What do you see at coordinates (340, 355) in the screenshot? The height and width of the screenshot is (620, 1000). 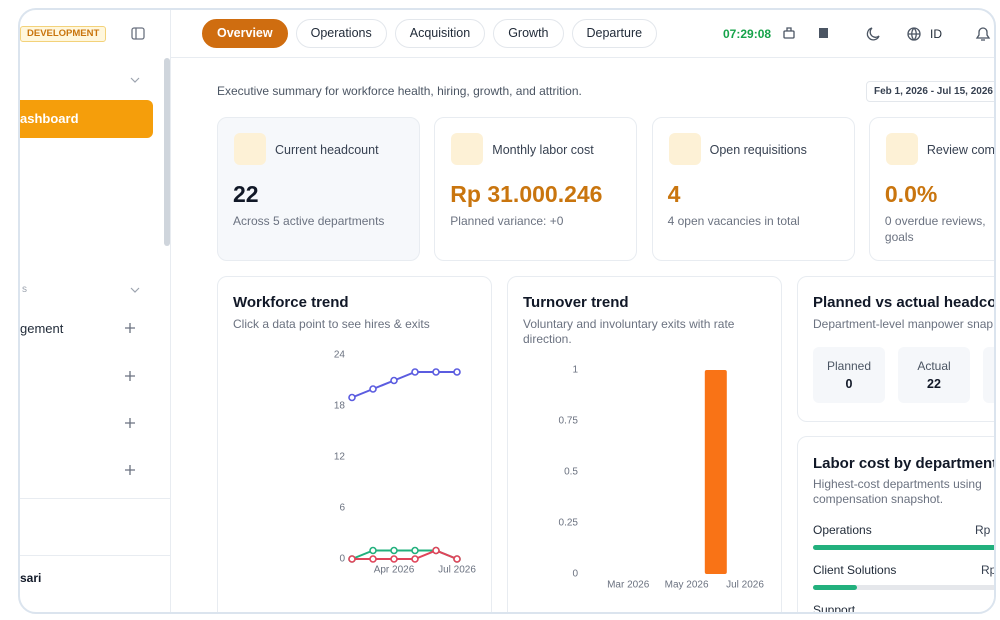 I see `y-tick-label: 24` at bounding box center [340, 355].